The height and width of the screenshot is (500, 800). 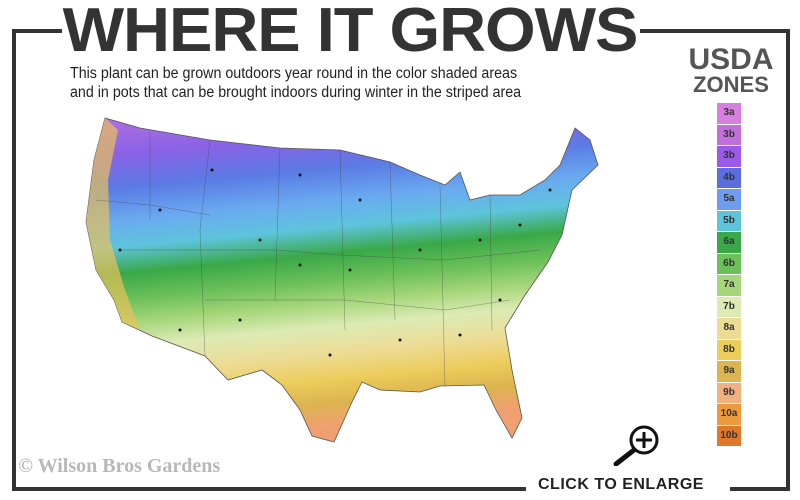 What do you see at coordinates (729, 392) in the screenshot?
I see `legend-zone-9b: 9b` at bounding box center [729, 392].